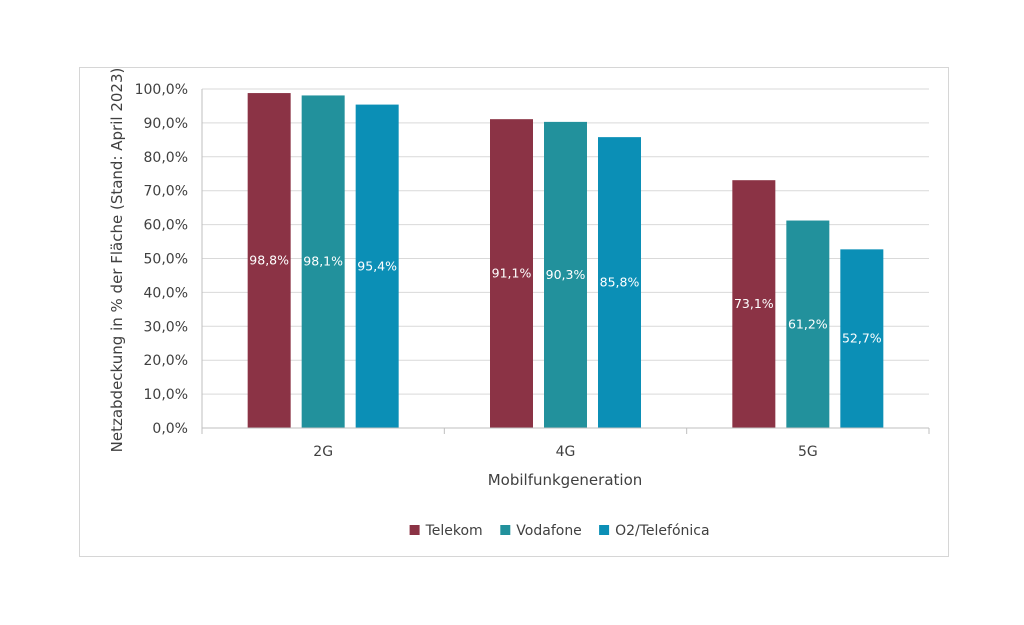  What do you see at coordinates (166, 395) in the screenshot?
I see `y-tick-label: 10,0%` at bounding box center [166, 395].